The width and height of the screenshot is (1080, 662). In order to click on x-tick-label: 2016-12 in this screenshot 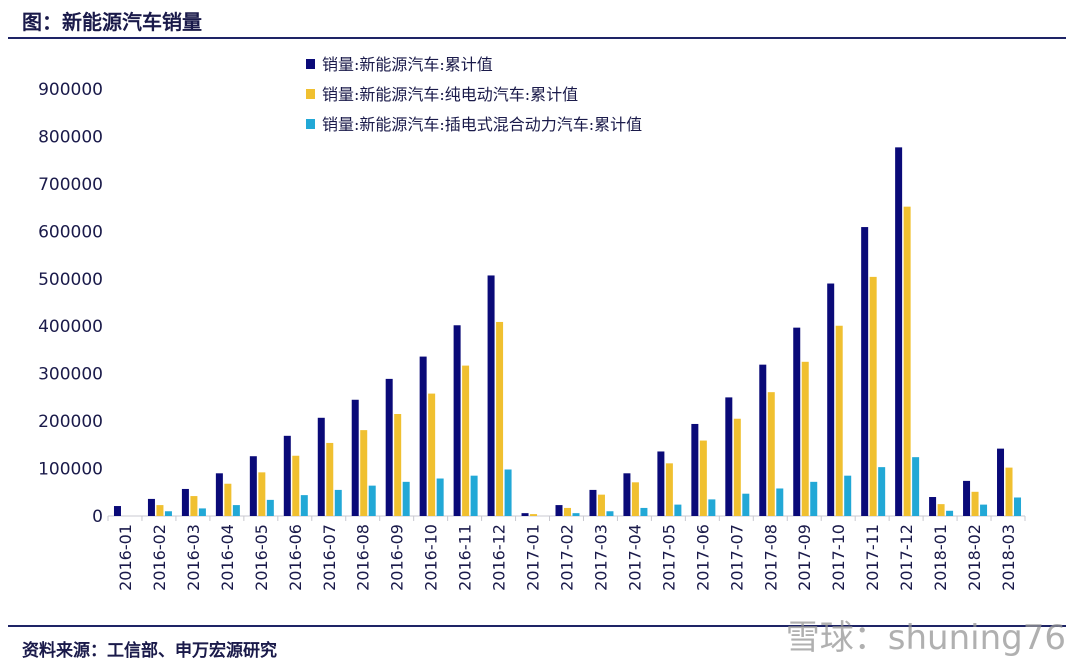, I will do `click(499, 557)`.